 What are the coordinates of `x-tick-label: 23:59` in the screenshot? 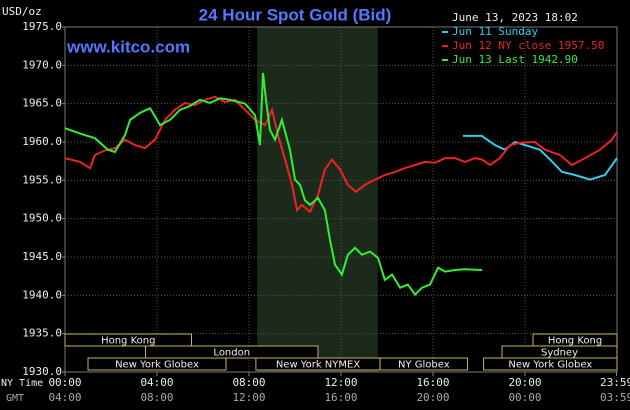 It's located at (615, 382).